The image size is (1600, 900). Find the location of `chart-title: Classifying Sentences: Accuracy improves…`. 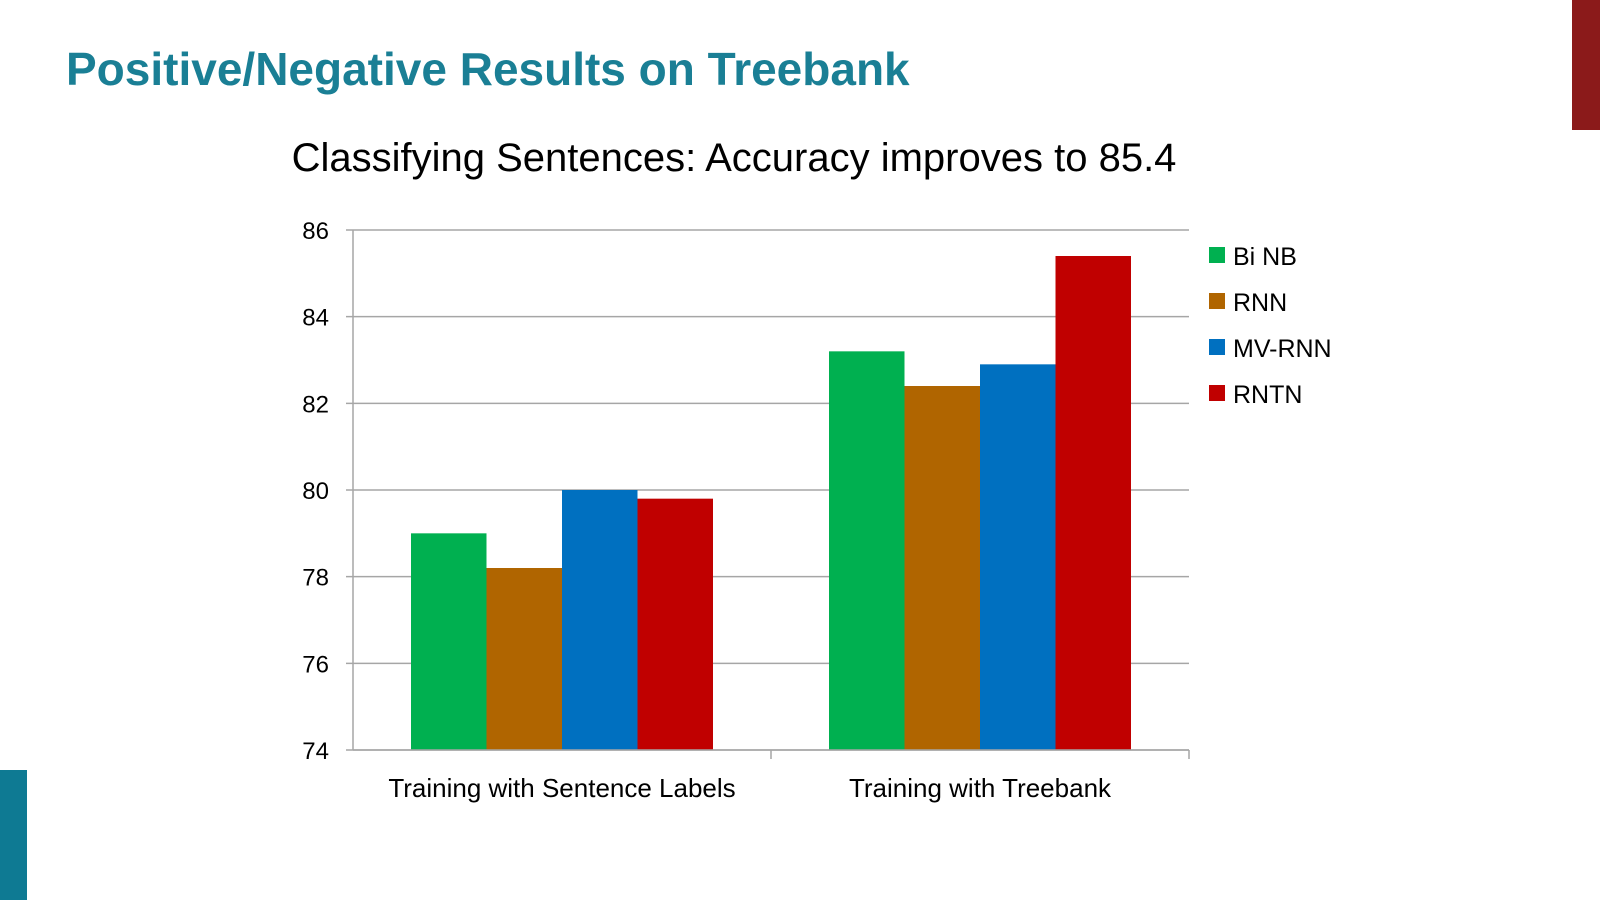

chart-title: Classifying Sentences: Accuracy improves… is located at coordinates (734, 158).